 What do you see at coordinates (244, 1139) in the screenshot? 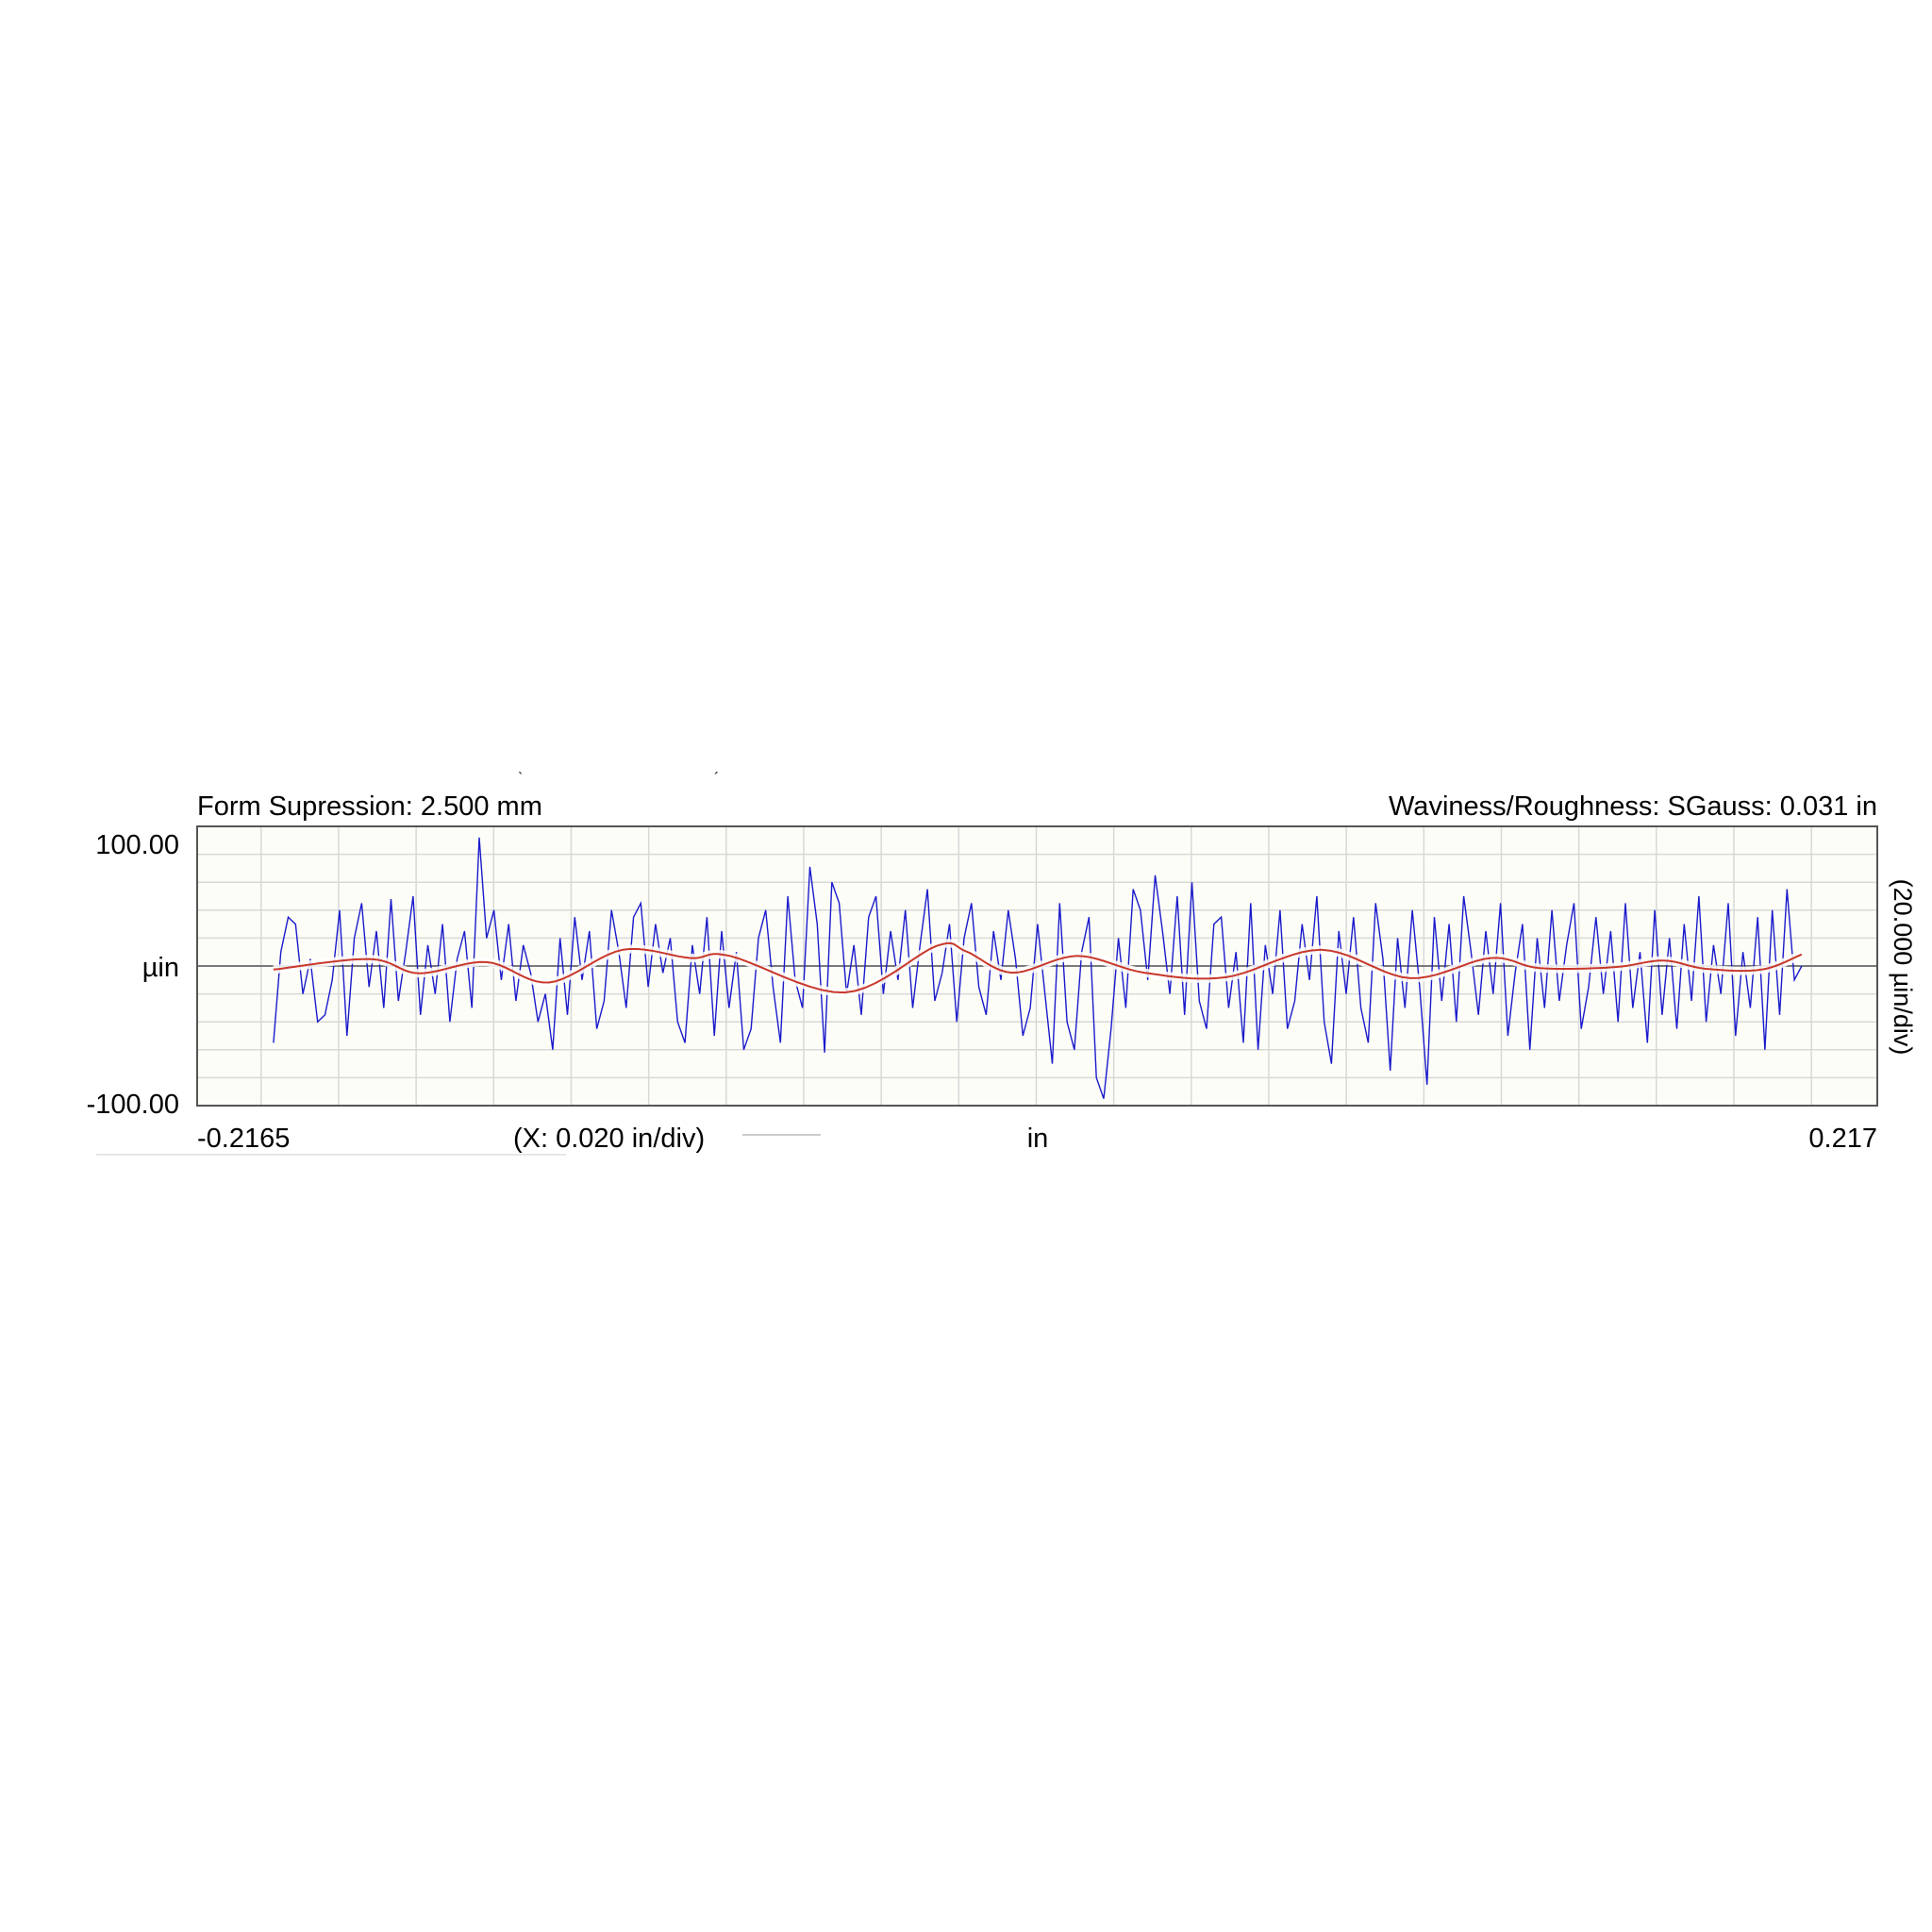
I see `x-tick-min: -0.2165` at bounding box center [244, 1139].